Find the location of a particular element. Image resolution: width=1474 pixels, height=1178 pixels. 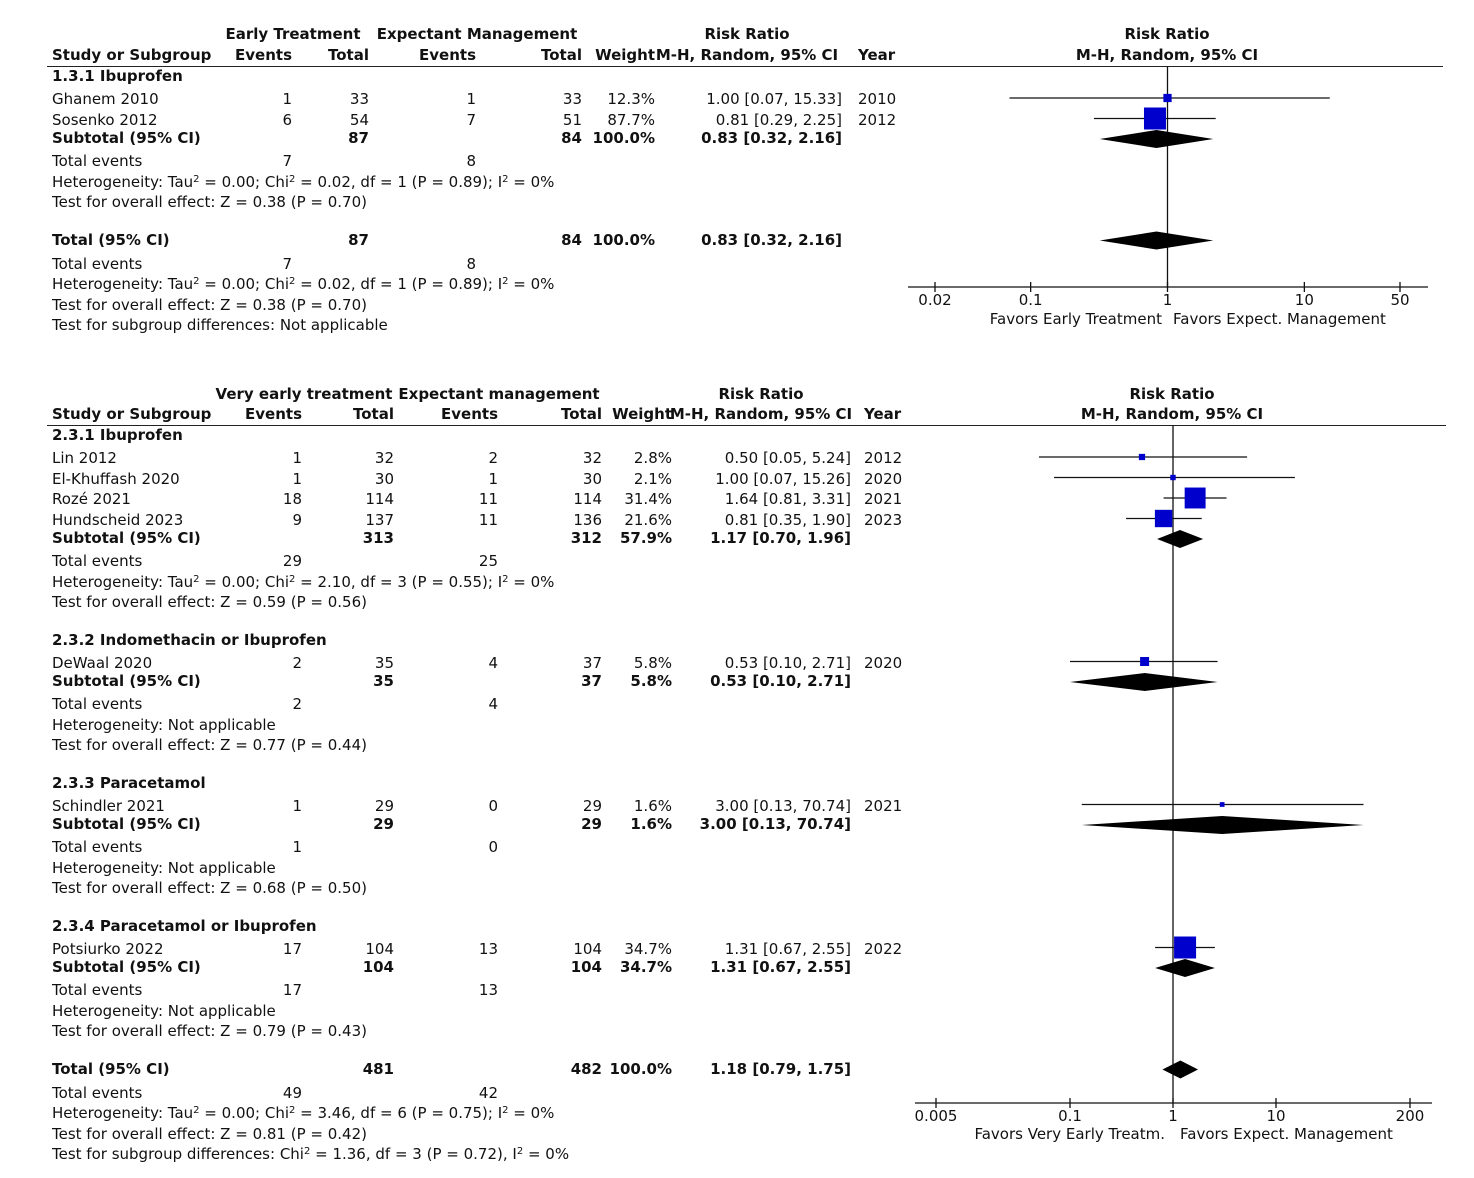

study-ci: 1.00 [0.07, 15.33] is located at coordinates (774, 99).